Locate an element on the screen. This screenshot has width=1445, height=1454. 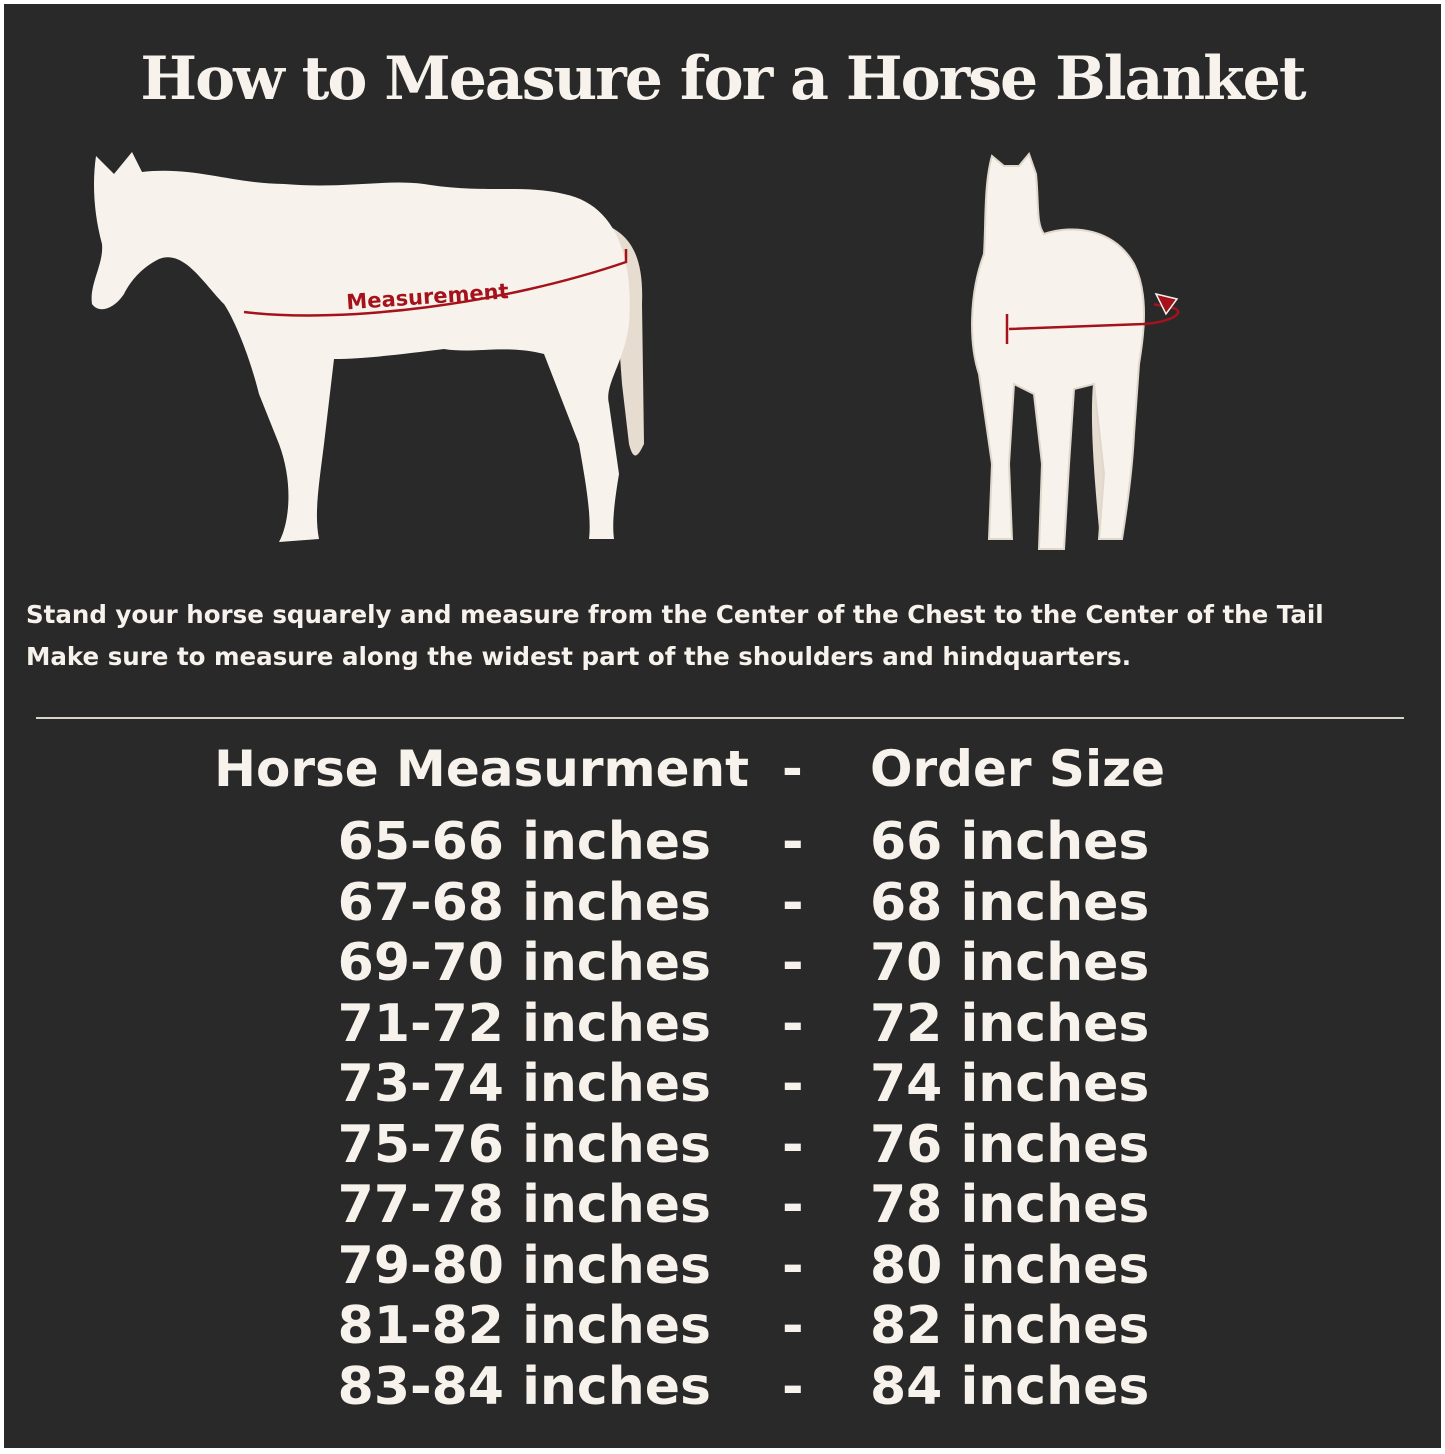
table-row: 73-74 inches - 74 inches is located at coordinates (722, 1084).